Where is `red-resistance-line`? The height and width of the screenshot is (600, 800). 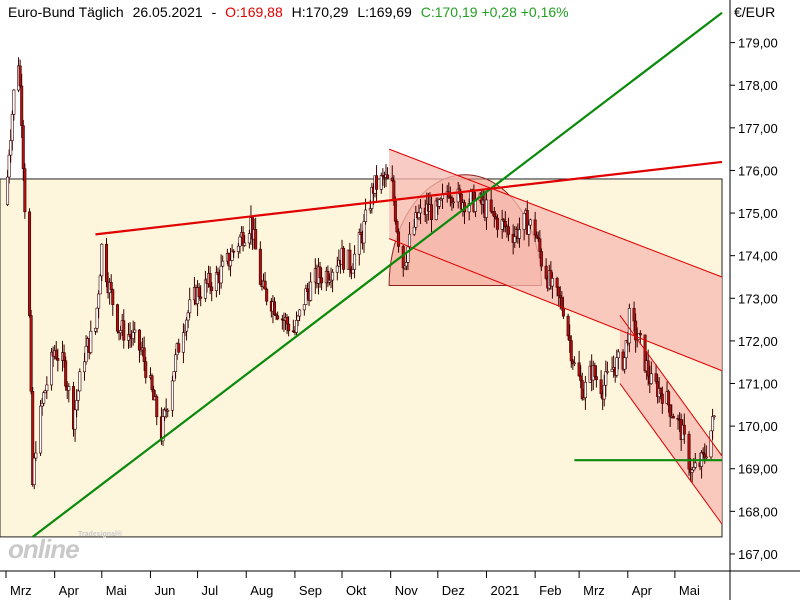 red-resistance-line is located at coordinates (409, 198).